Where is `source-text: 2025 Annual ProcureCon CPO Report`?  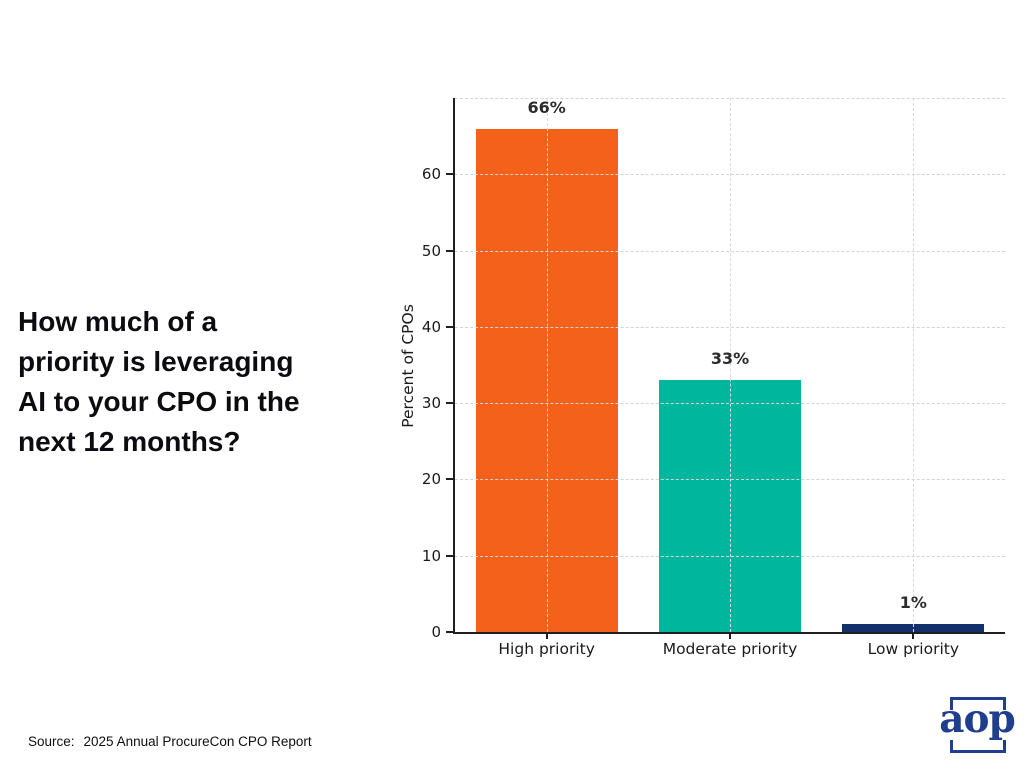 source-text: 2025 Annual ProcureCon CPO Report is located at coordinates (197, 741).